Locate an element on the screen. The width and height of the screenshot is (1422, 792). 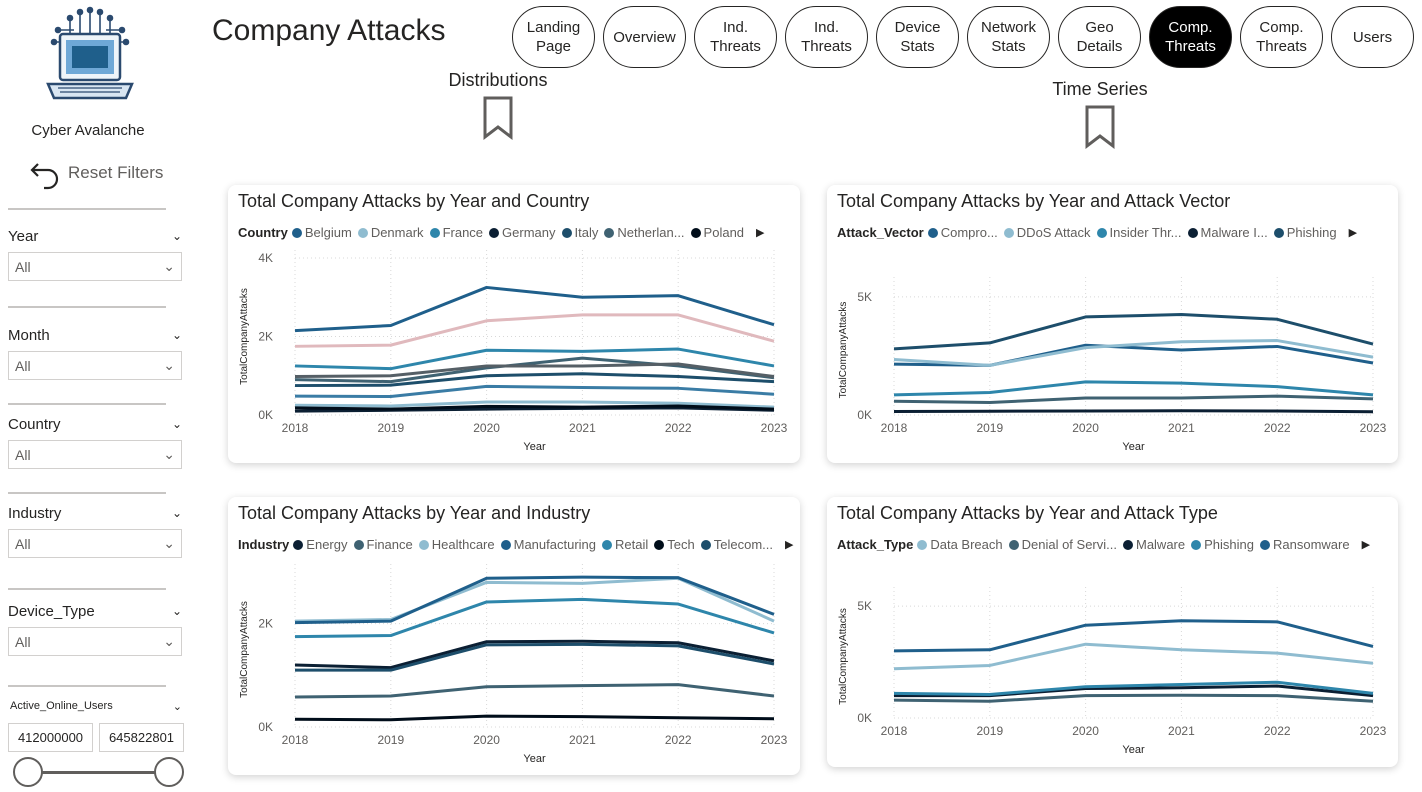
range-min-input: 412000000 is located at coordinates (50, 737).